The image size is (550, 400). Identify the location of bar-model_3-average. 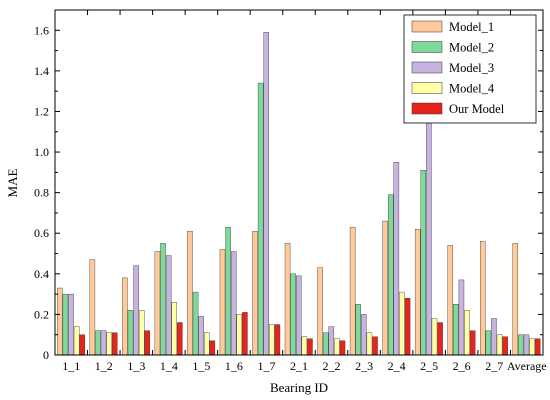
(526, 345).